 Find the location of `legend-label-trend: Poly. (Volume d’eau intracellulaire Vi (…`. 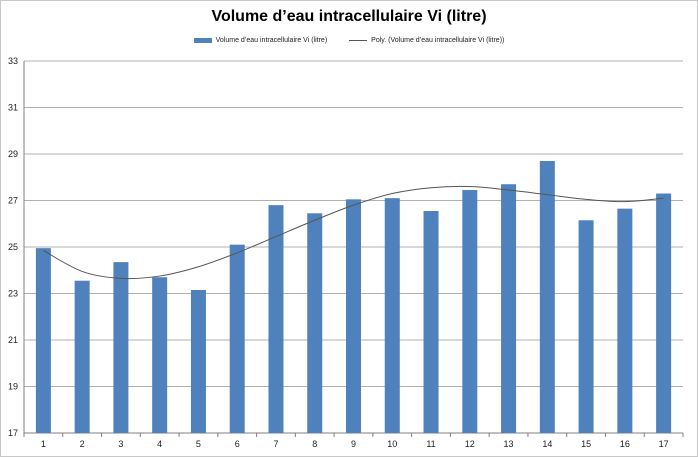

legend-label-trend: Poly. (Volume d’eau intracellulaire Vi (… is located at coordinates (438, 40).